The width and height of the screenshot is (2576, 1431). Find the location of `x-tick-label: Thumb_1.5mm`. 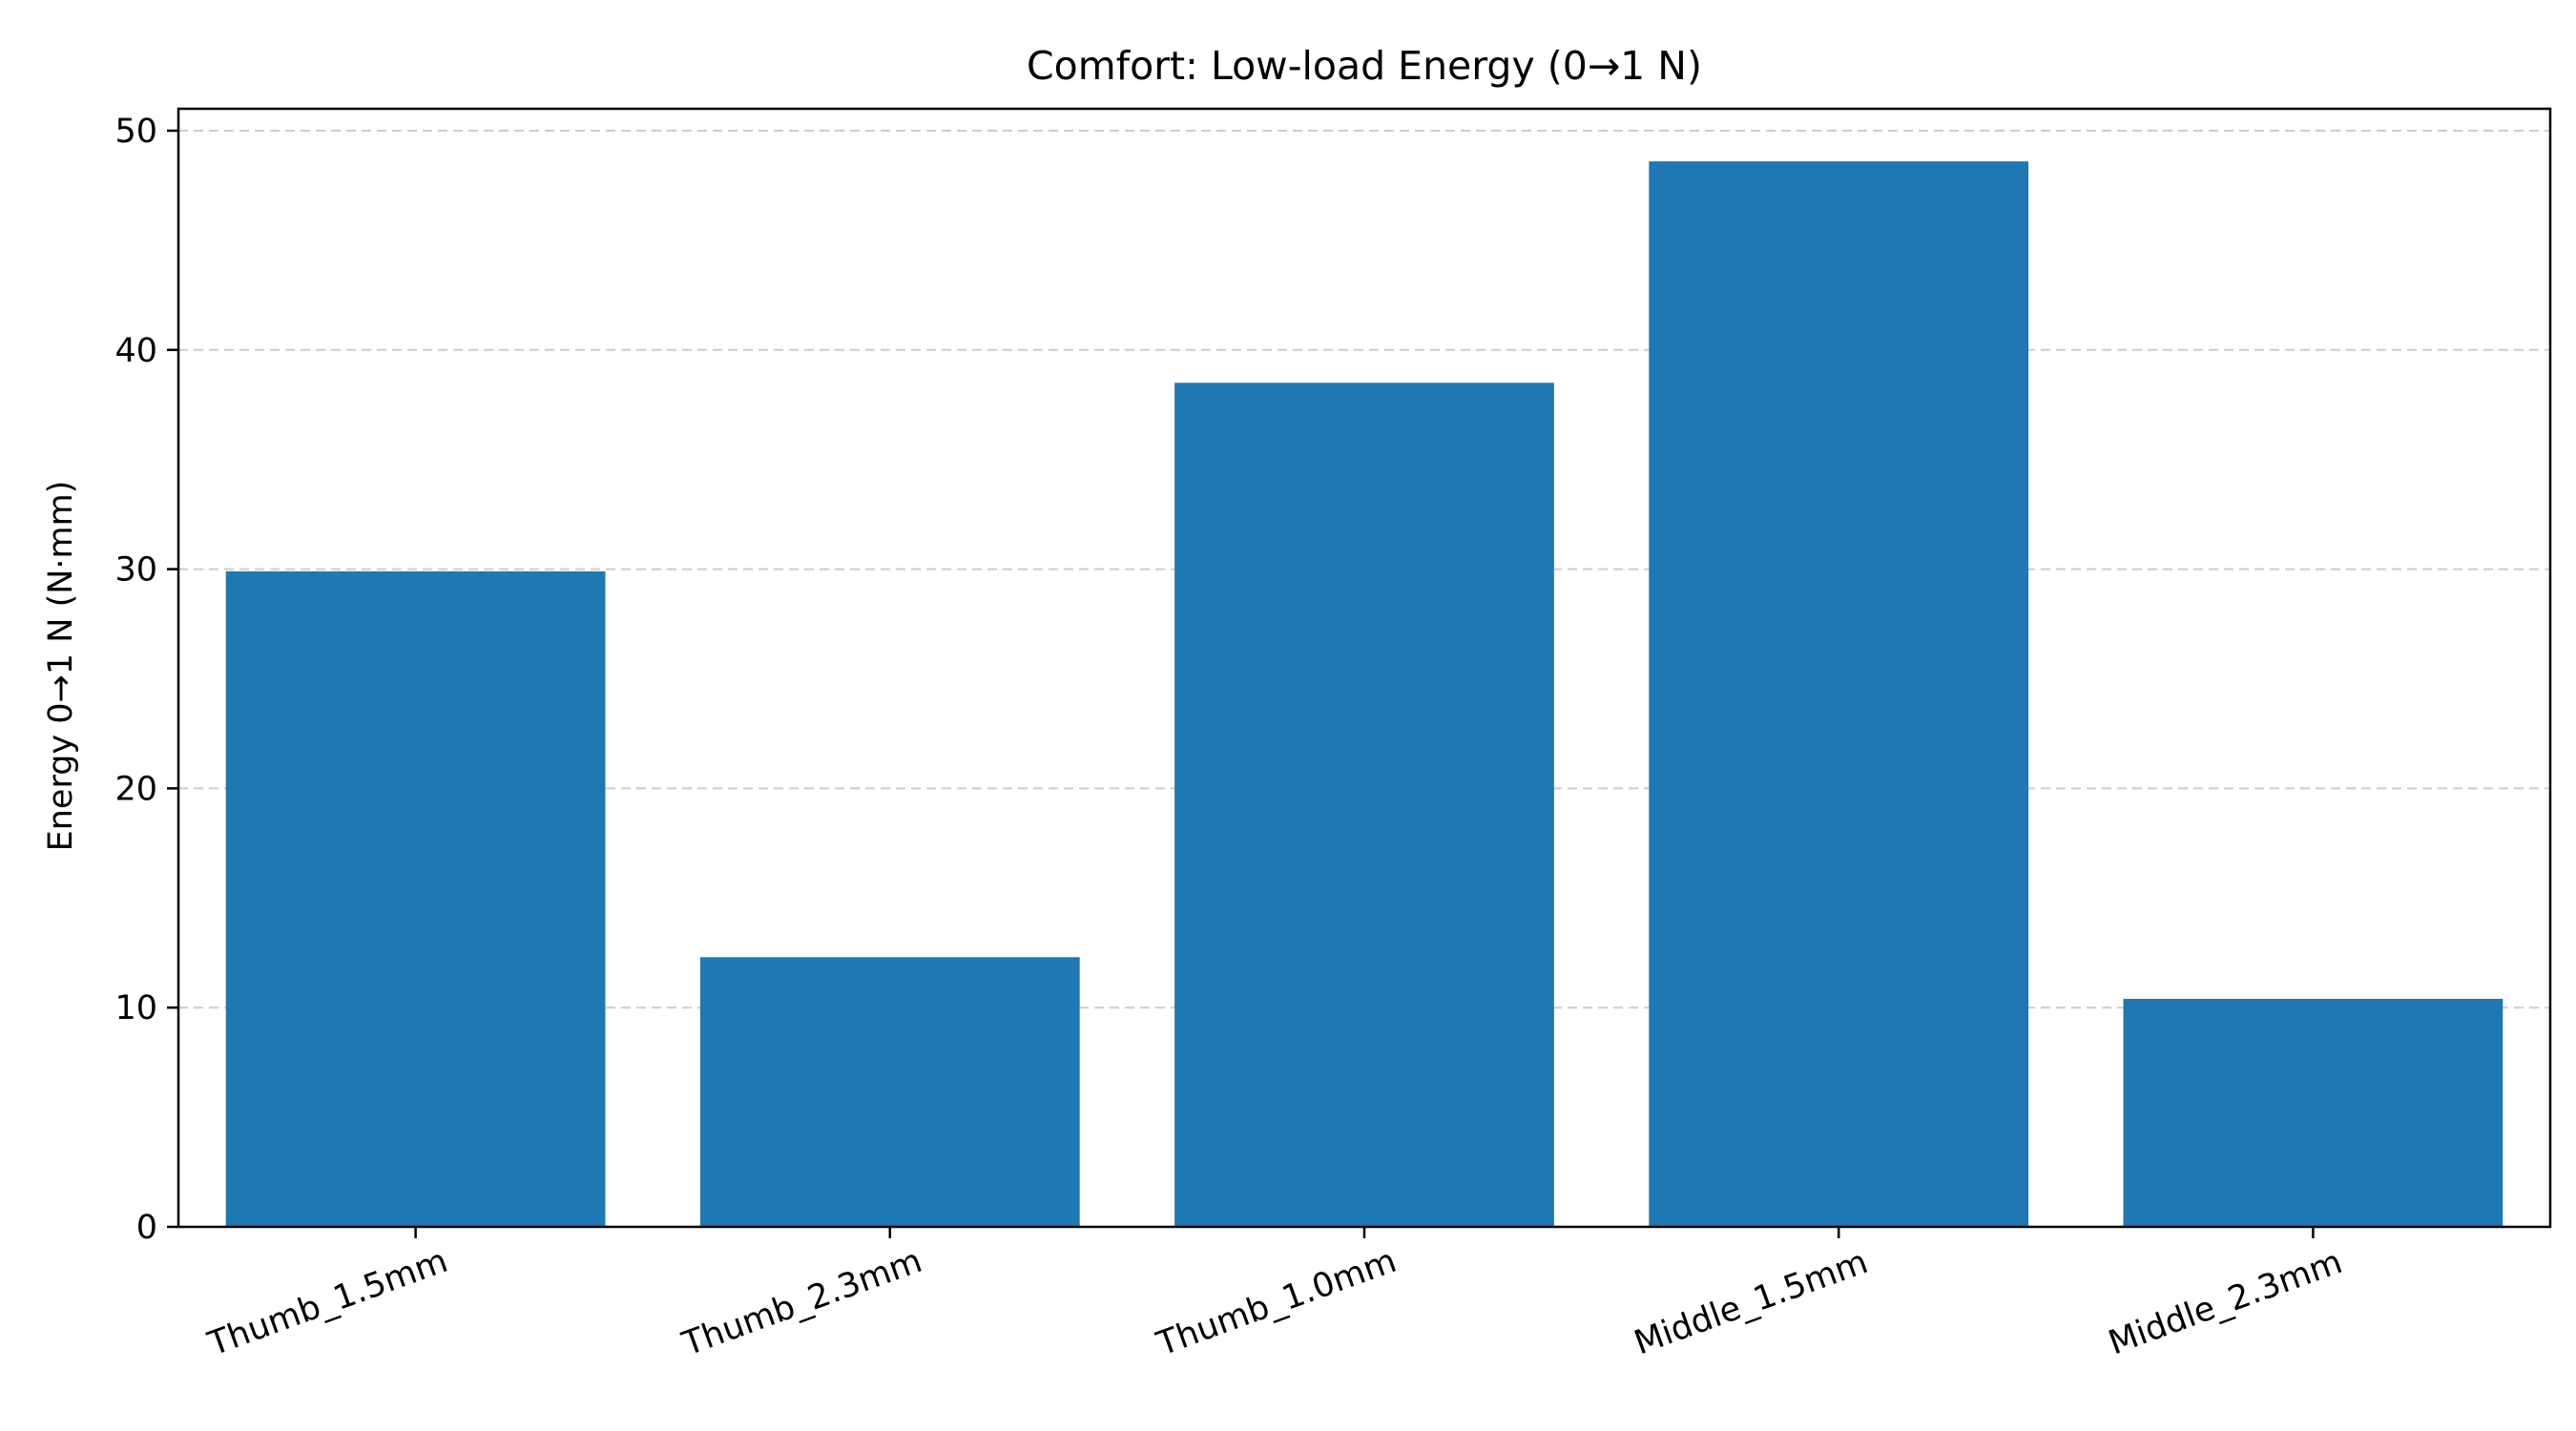

x-tick-label: Thumb_1.5mm is located at coordinates (327, 1303).